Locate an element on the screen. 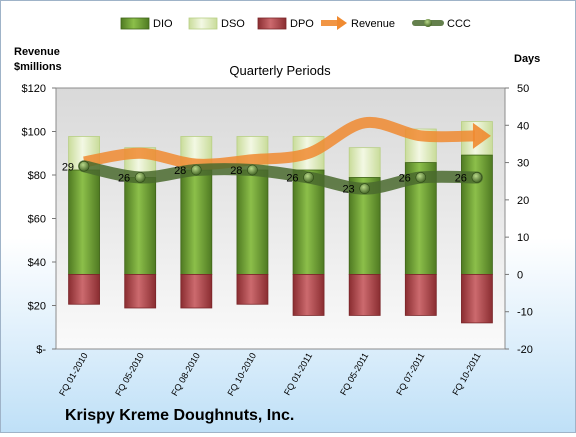 The image size is (576, 437). legend-label-dpo: DPO is located at coordinates (302, 24).